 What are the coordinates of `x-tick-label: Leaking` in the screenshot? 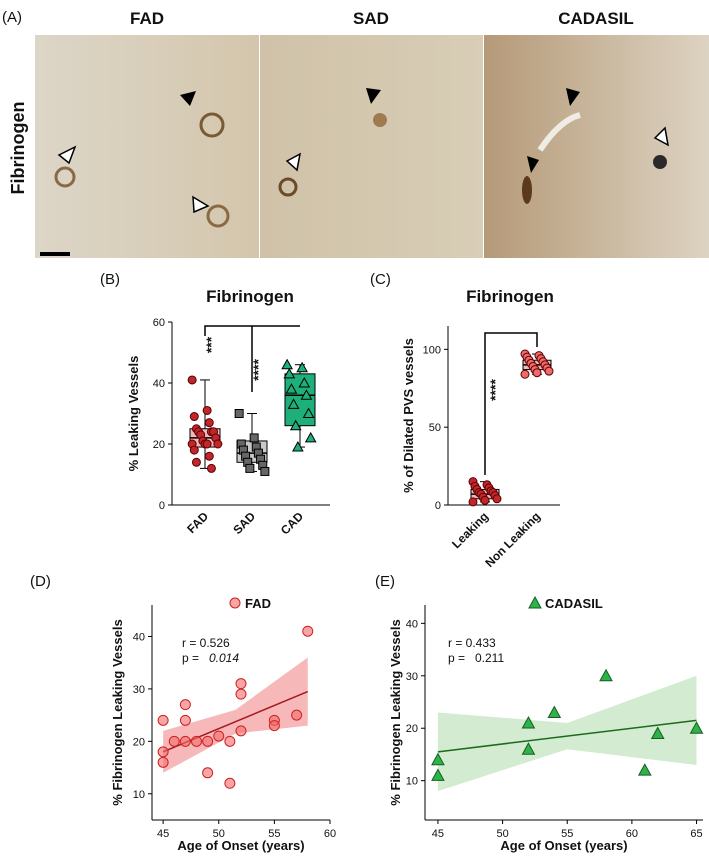 It's located at (470, 530).